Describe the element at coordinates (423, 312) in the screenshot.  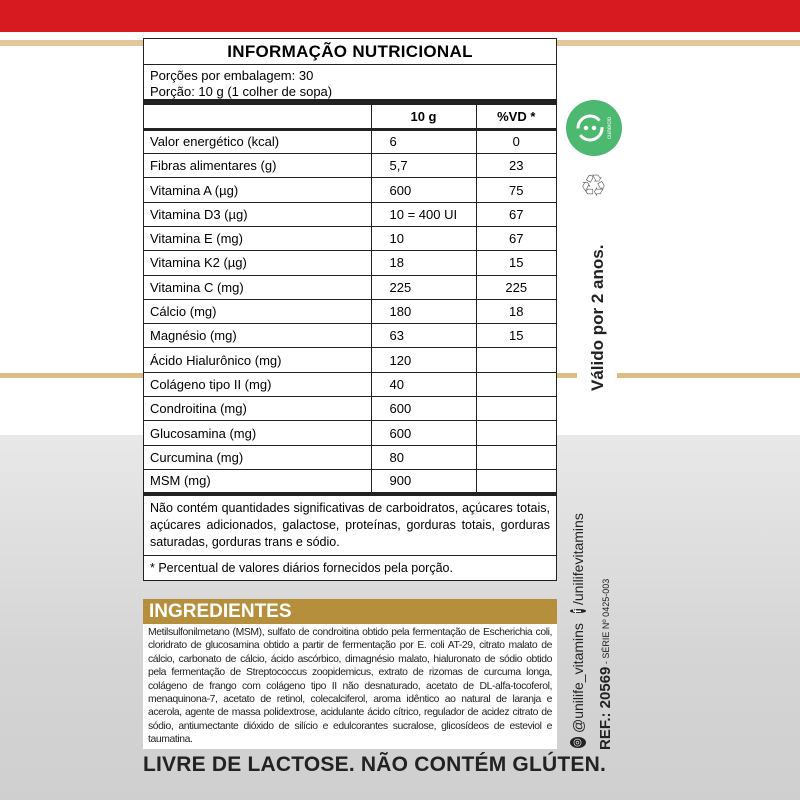
I see `nutrient-amount: 180` at that location.